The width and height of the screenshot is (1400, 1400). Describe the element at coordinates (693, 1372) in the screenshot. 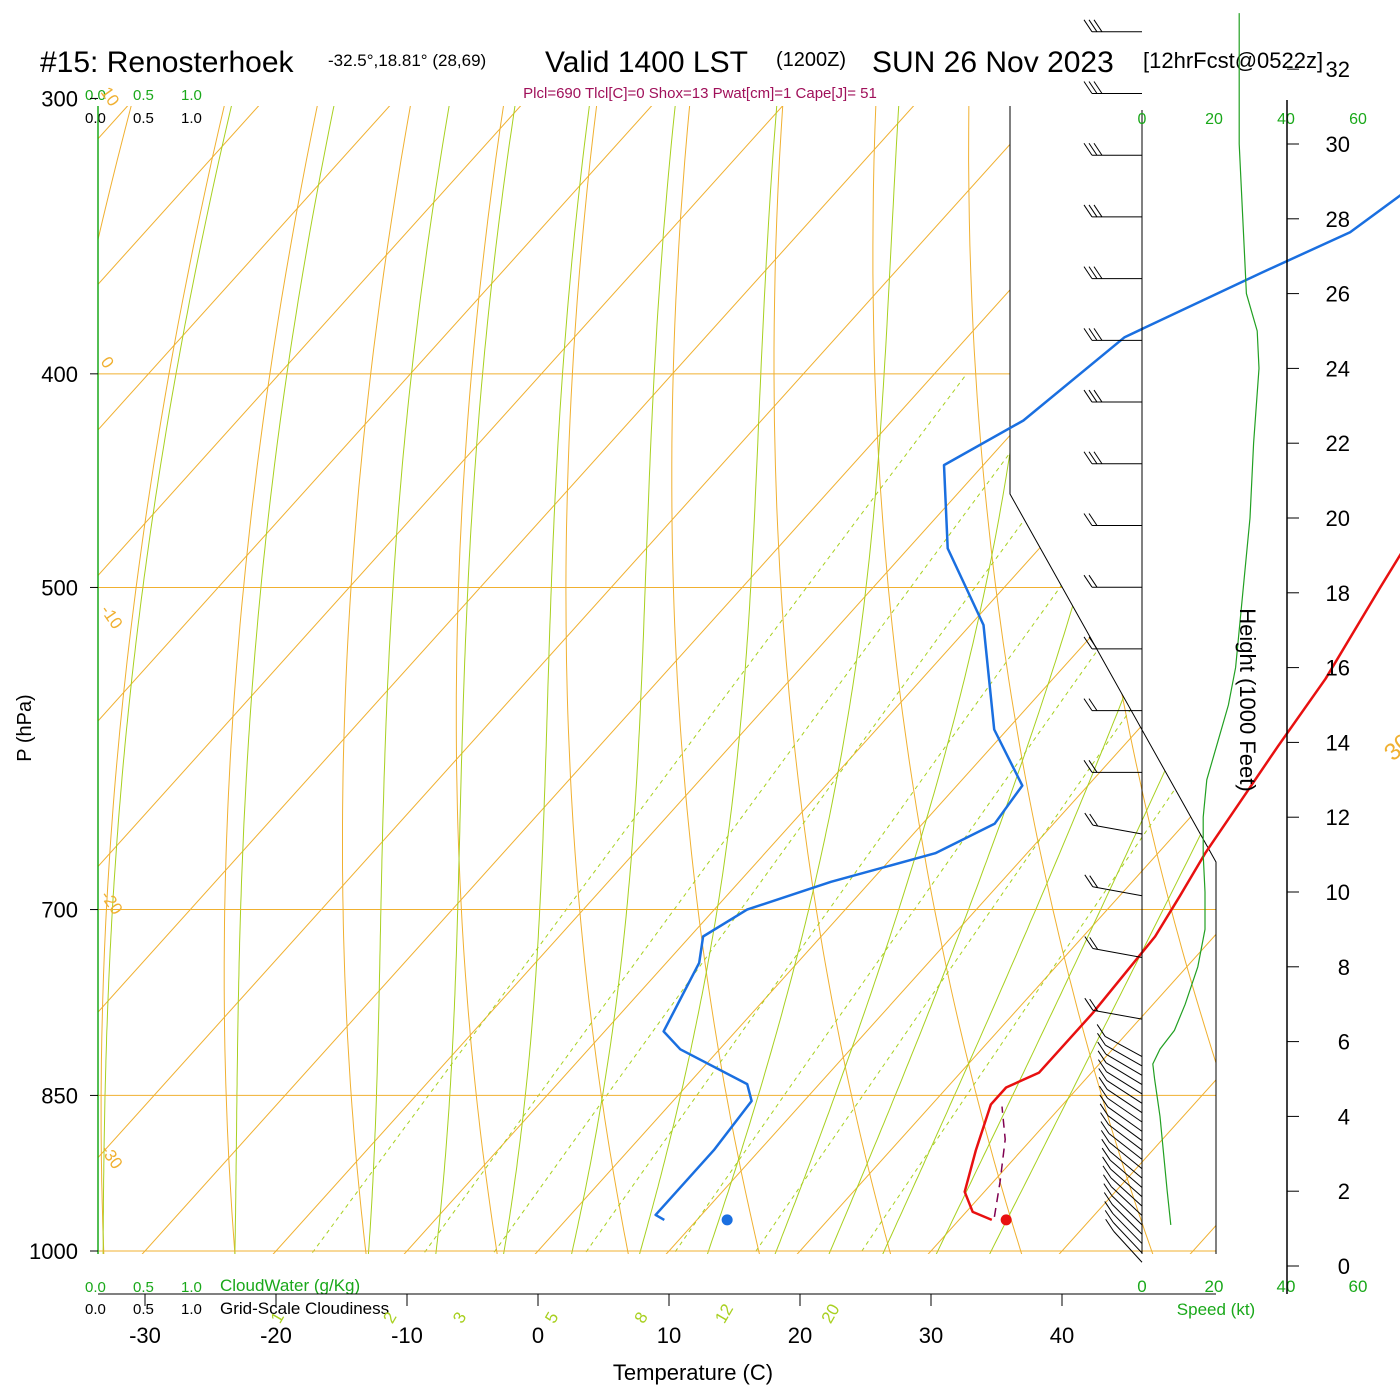

I see `x-axis-title: Temperature (C)` at that location.